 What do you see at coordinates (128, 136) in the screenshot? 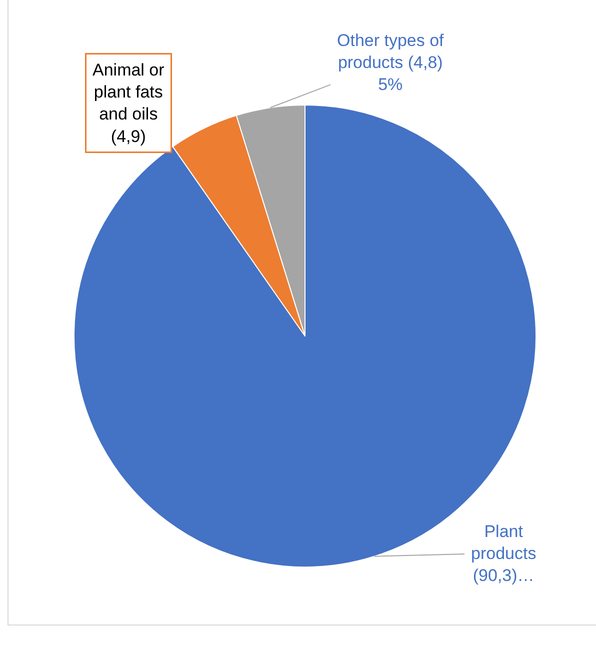
I see `data-label: (4,9)` at bounding box center [128, 136].